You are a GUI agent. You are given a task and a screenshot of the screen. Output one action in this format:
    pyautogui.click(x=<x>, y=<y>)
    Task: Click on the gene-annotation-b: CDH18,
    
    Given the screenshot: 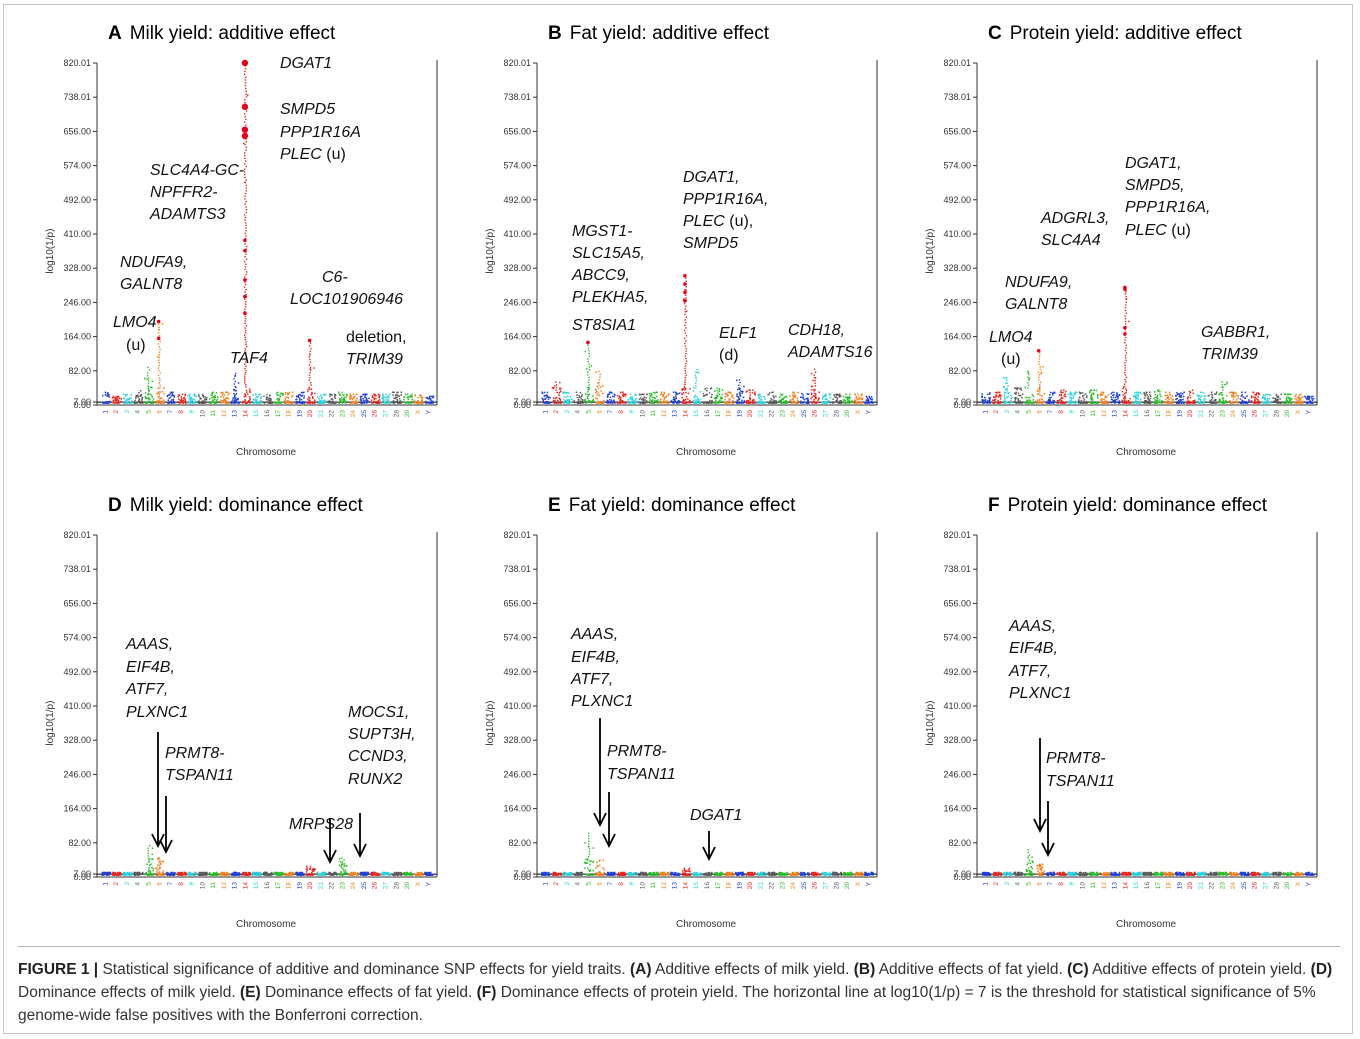 What is the action you would take?
    pyautogui.click(x=816, y=330)
    